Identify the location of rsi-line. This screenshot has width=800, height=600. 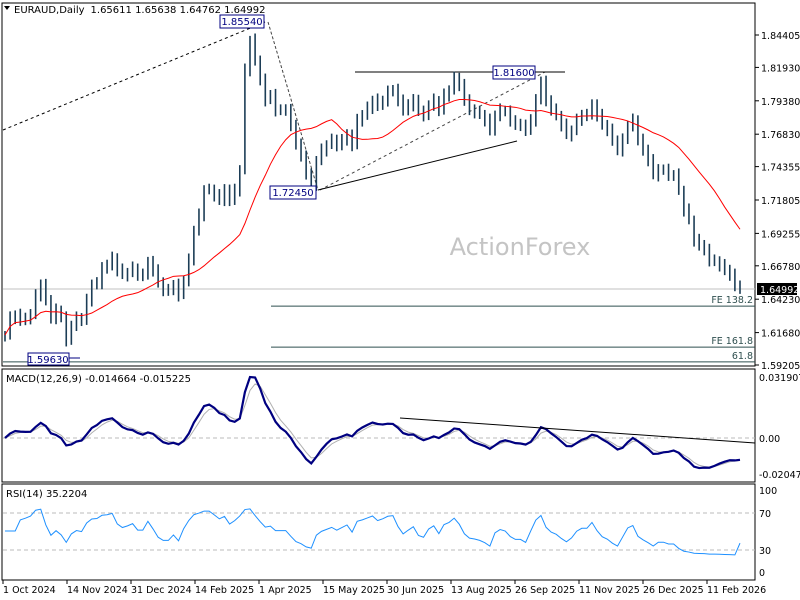
(373, 532).